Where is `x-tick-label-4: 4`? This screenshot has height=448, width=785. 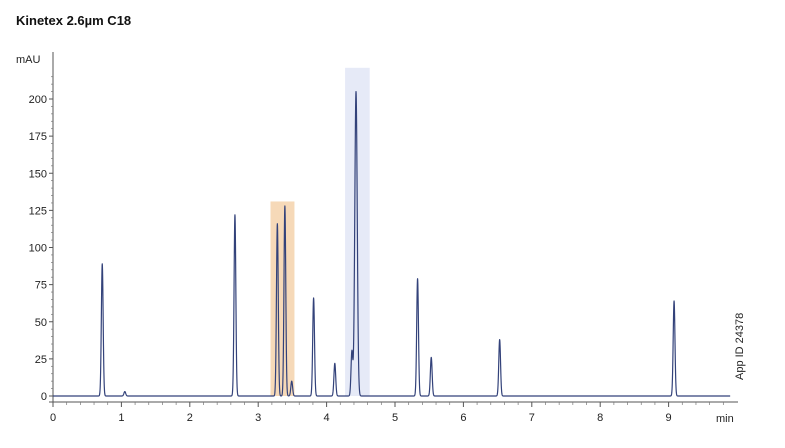
x-tick-label-4: 4 is located at coordinates (327, 418).